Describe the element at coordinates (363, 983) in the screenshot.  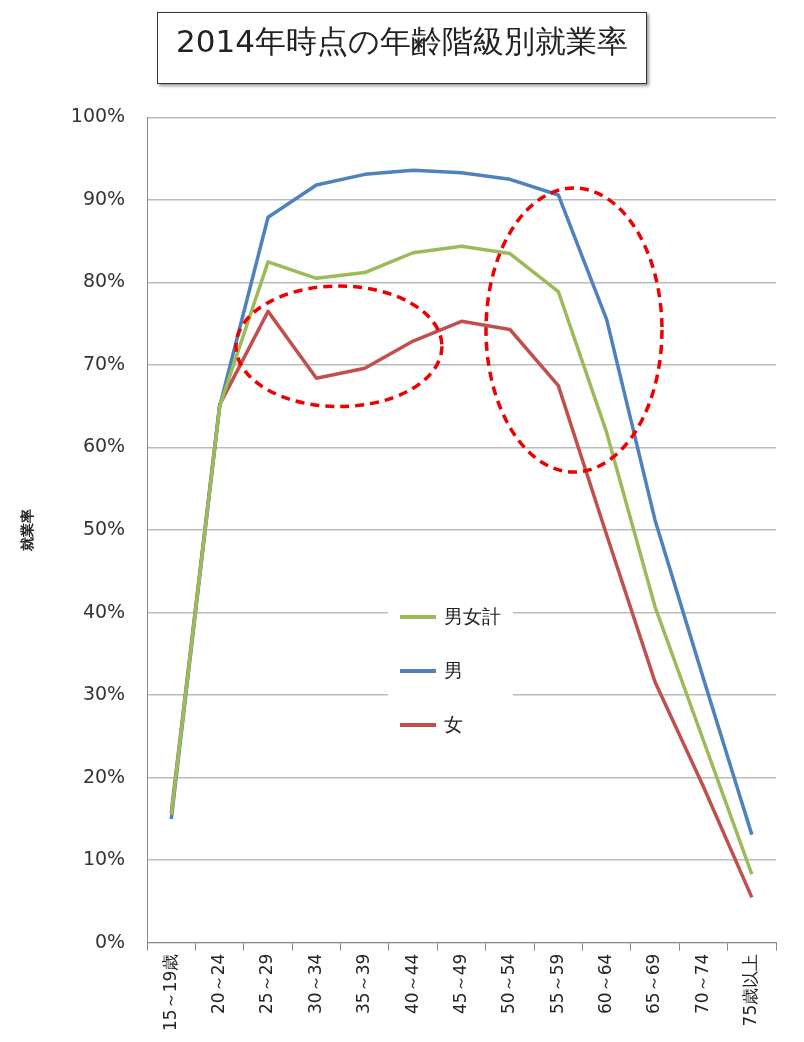
I see `x-tick-label: 35～39` at that location.